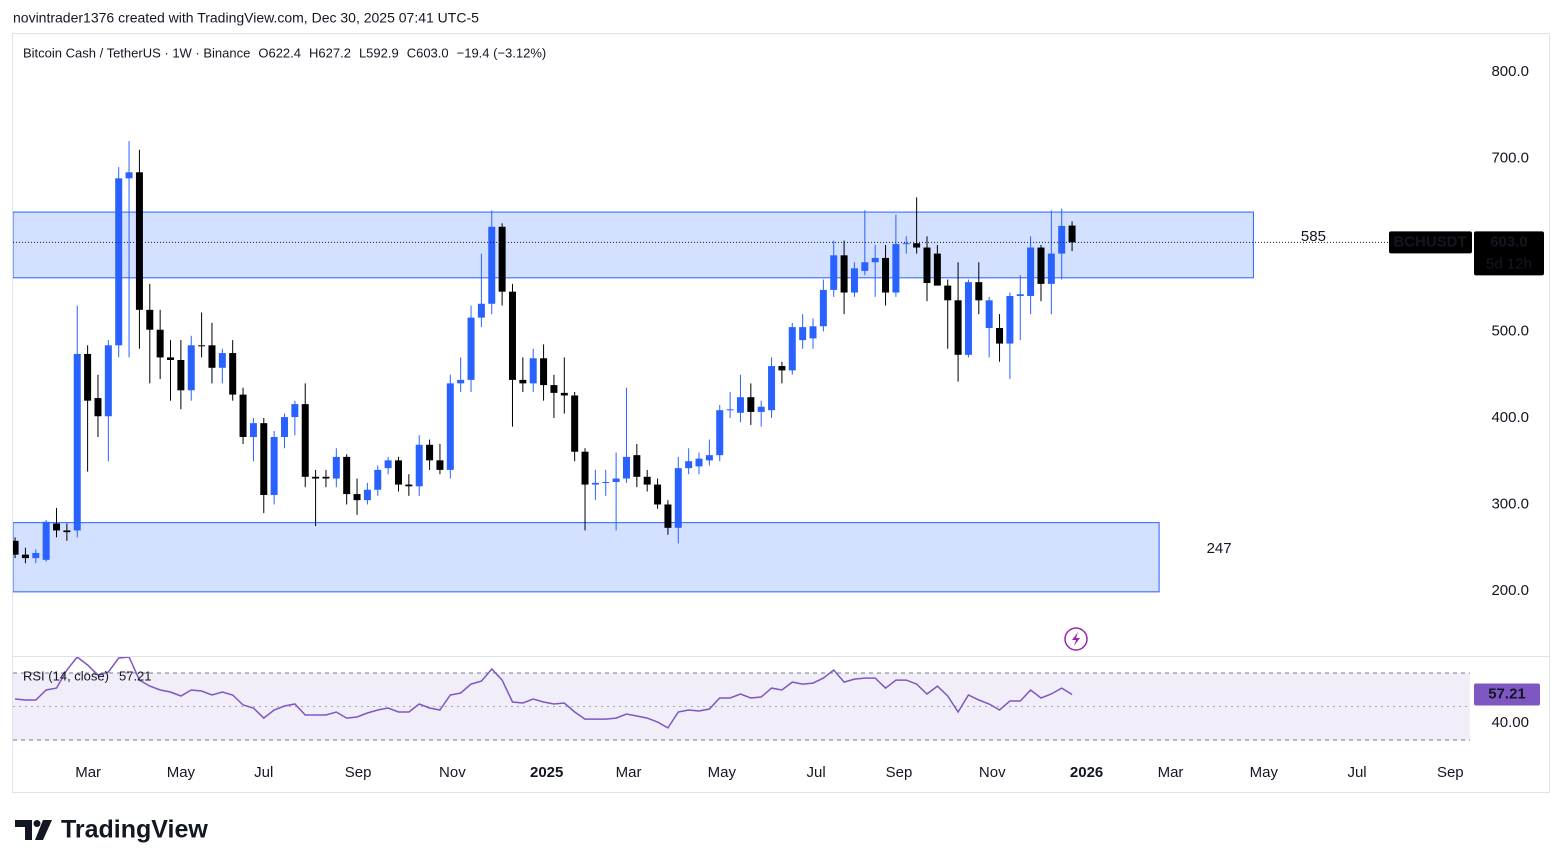 The image size is (1563, 868). I want to click on price-tag: 603.0, so click(1509, 241).